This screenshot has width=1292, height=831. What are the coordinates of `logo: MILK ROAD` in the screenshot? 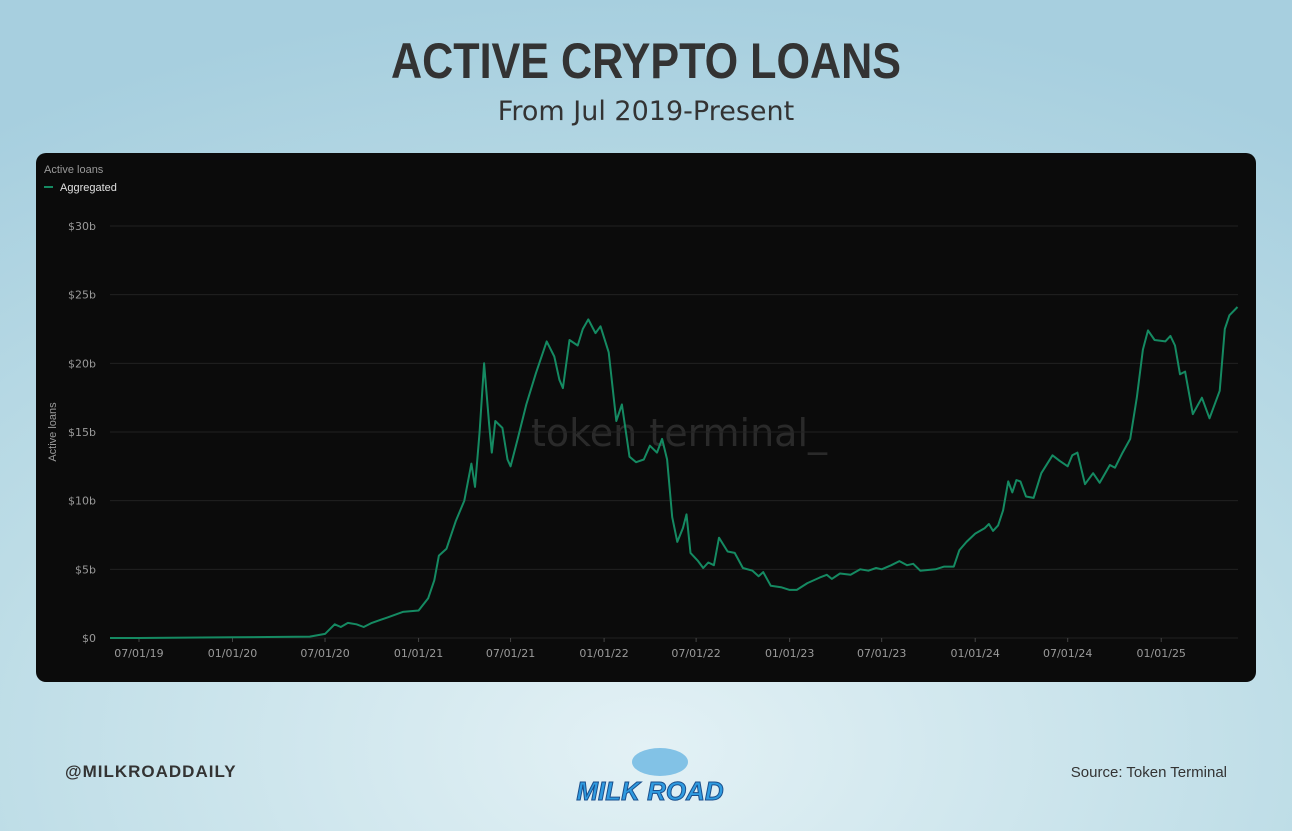 It's located at (650, 777).